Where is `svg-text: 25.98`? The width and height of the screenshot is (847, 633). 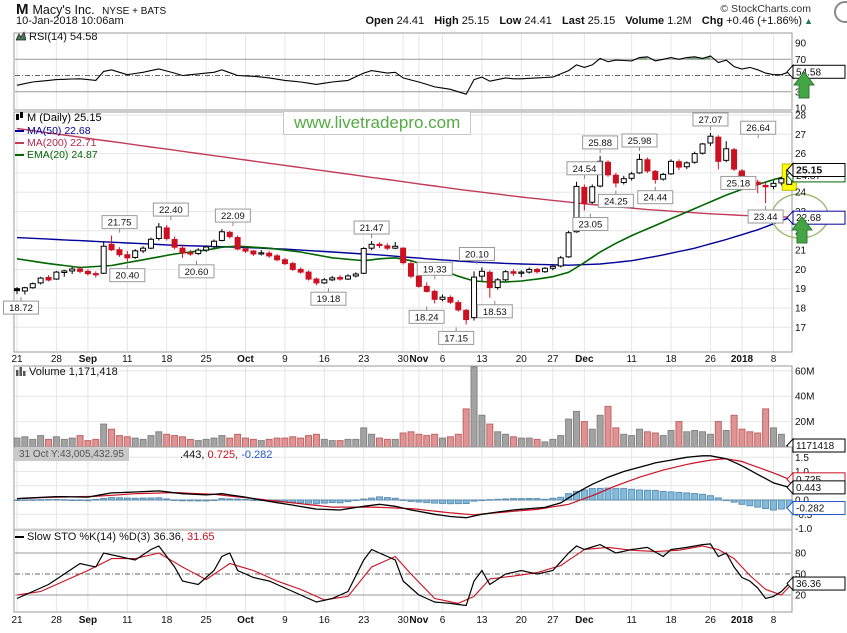
svg-text: 25.98 is located at coordinates (640, 141).